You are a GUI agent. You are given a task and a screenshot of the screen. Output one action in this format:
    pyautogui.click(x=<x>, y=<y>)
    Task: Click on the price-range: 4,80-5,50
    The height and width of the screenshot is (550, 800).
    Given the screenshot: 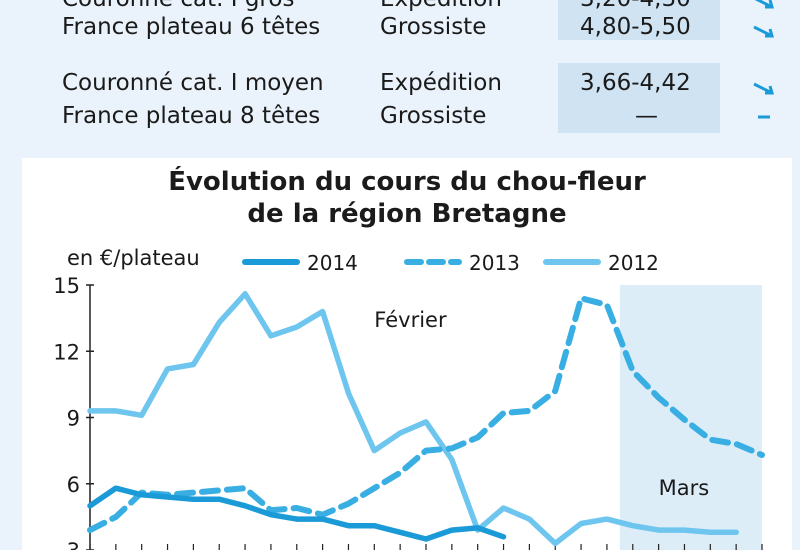 What is the action you would take?
    pyautogui.click(x=635, y=27)
    